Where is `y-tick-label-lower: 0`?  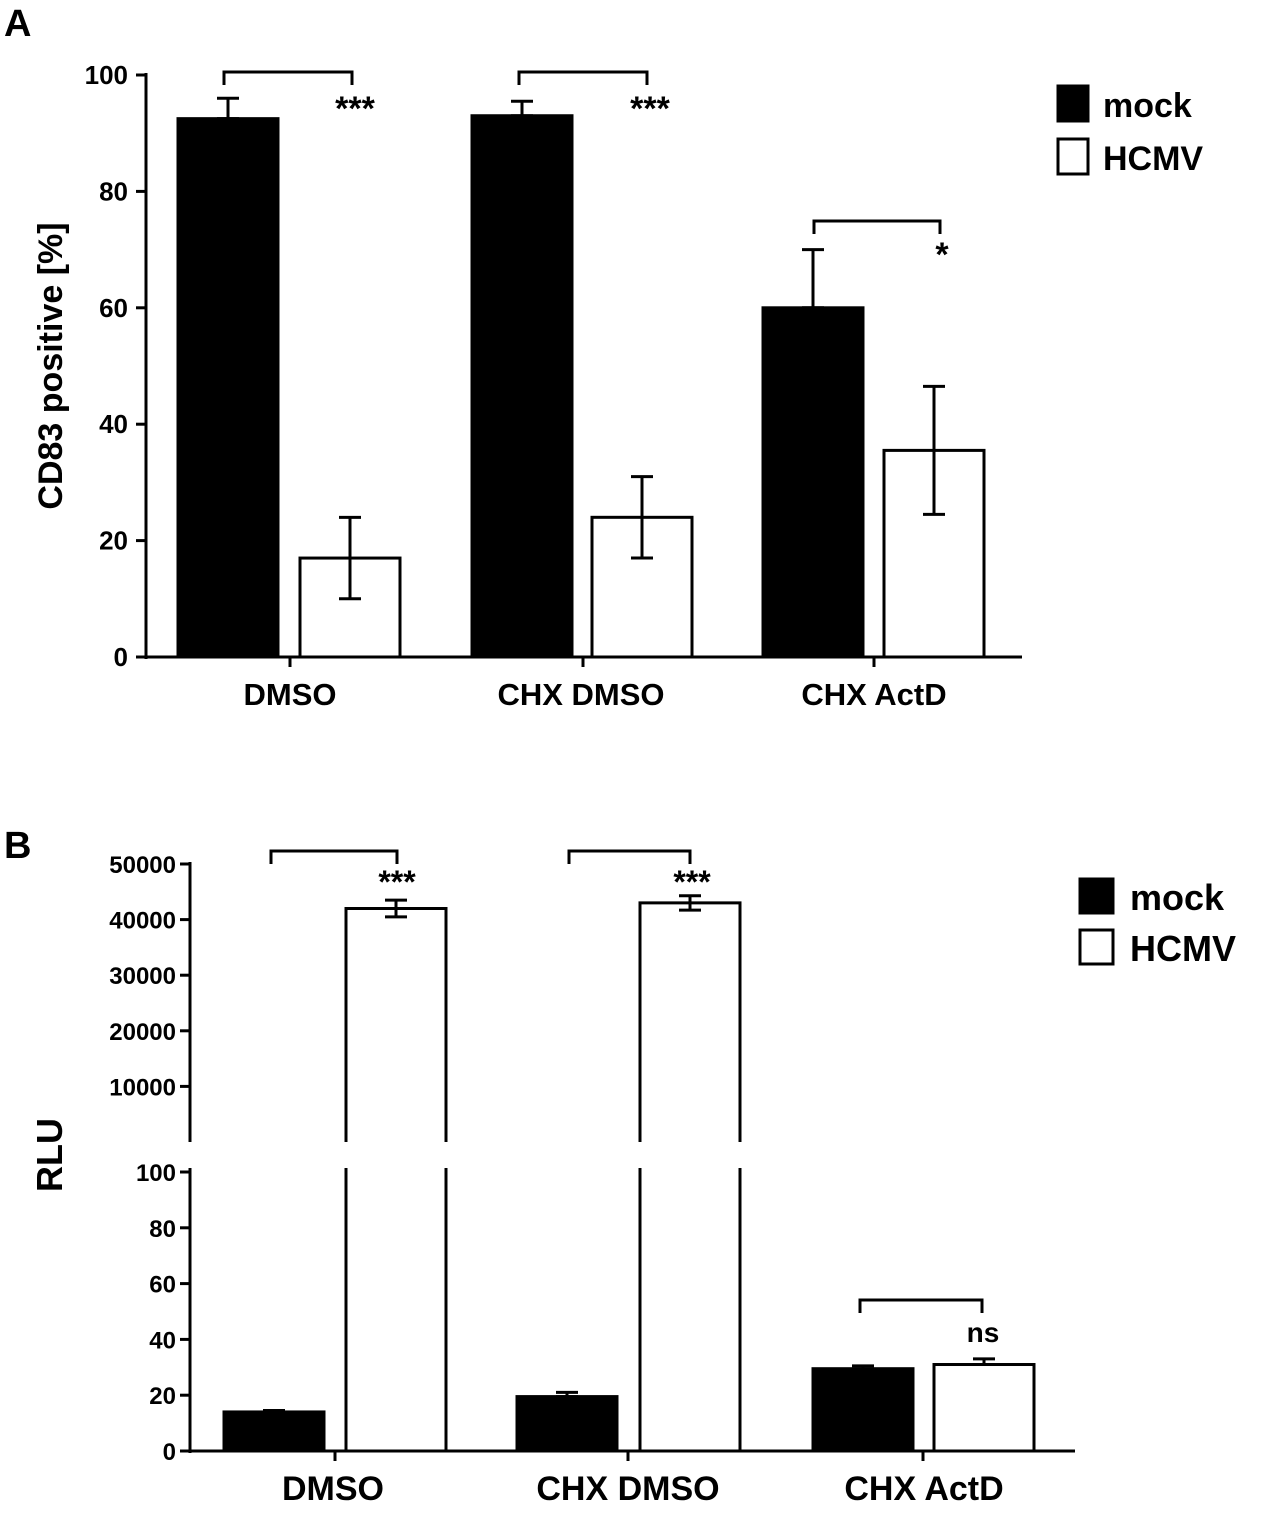 y-tick-label-lower: 0 is located at coordinates (169, 1452).